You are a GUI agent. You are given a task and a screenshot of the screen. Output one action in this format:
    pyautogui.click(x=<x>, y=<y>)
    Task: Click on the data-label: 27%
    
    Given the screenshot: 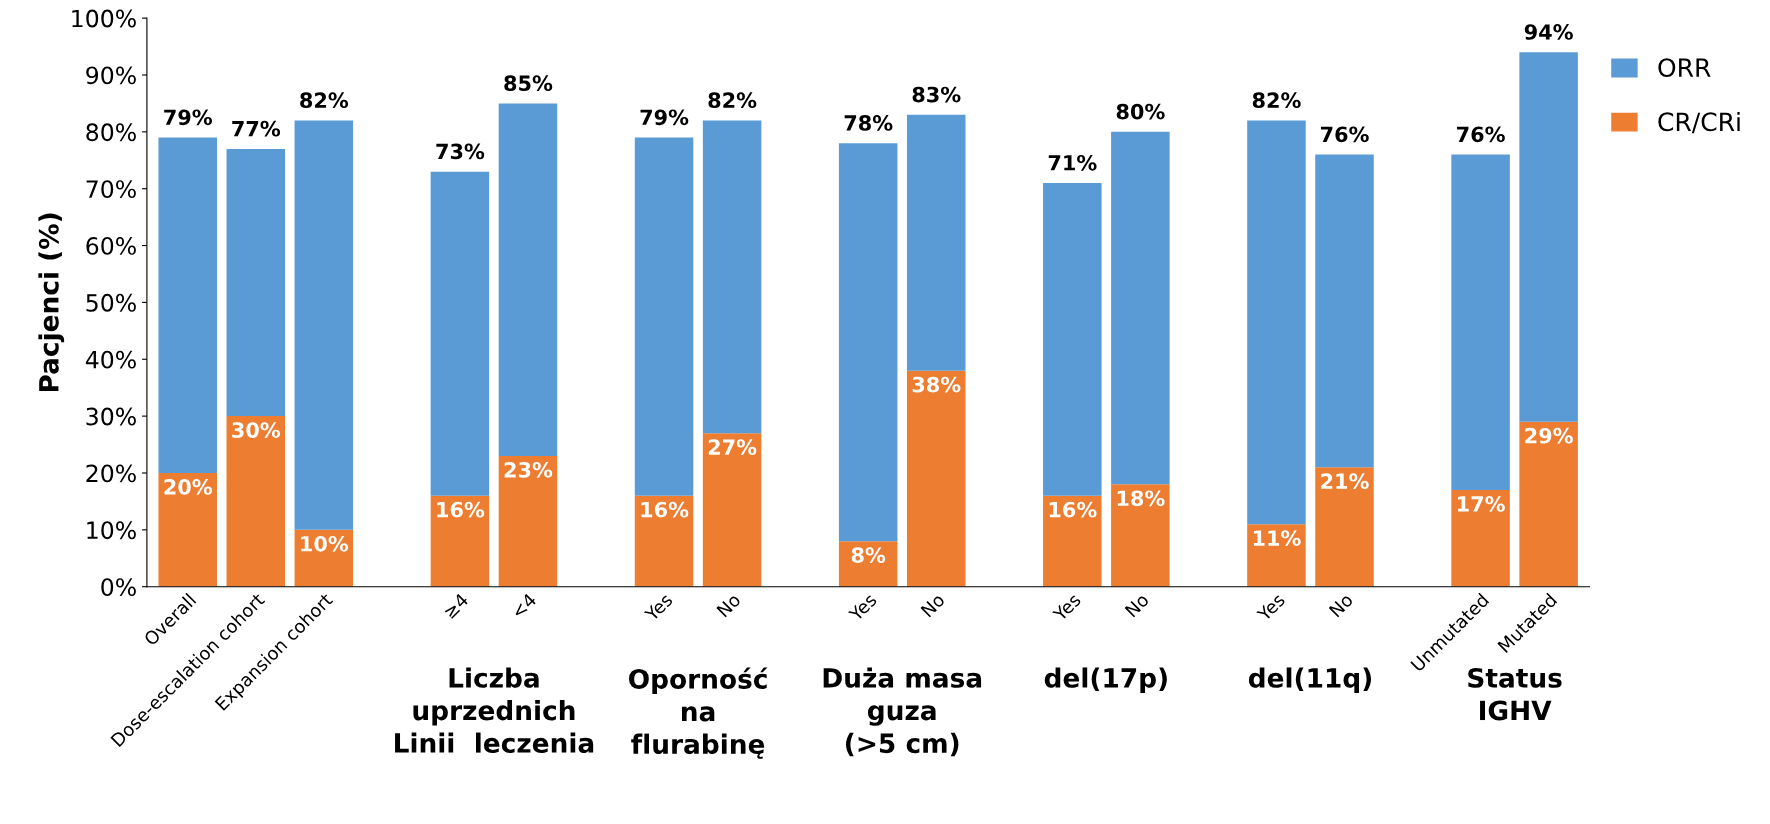 What is the action you would take?
    pyautogui.click(x=732, y=447)
    